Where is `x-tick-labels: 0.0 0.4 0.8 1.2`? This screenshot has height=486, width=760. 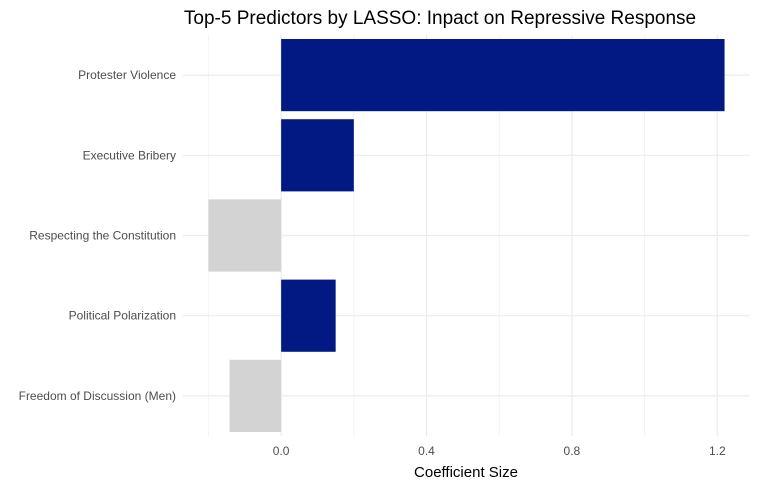 x-tick-labels: 0.0 0.4 0.8 1.2 is located at coordinates (499, 451).